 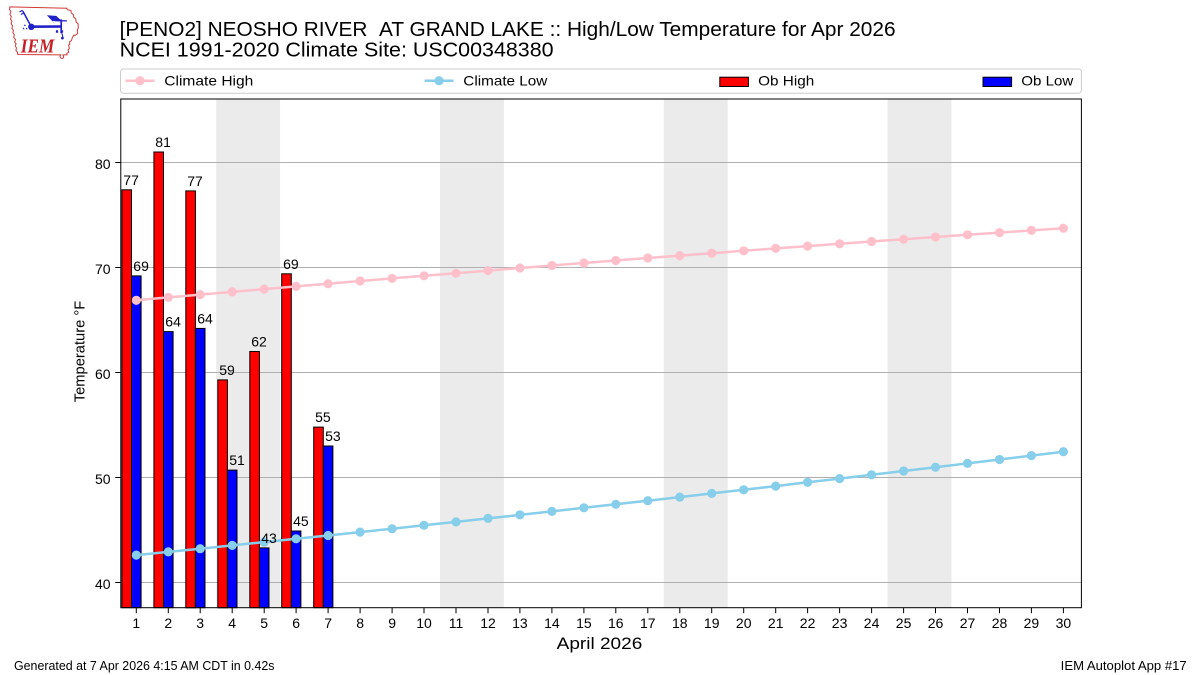 What do you see at coordinates (616, 623) in the screenshot?
I see `svg-text: 16` at bounding box center [616, 623].